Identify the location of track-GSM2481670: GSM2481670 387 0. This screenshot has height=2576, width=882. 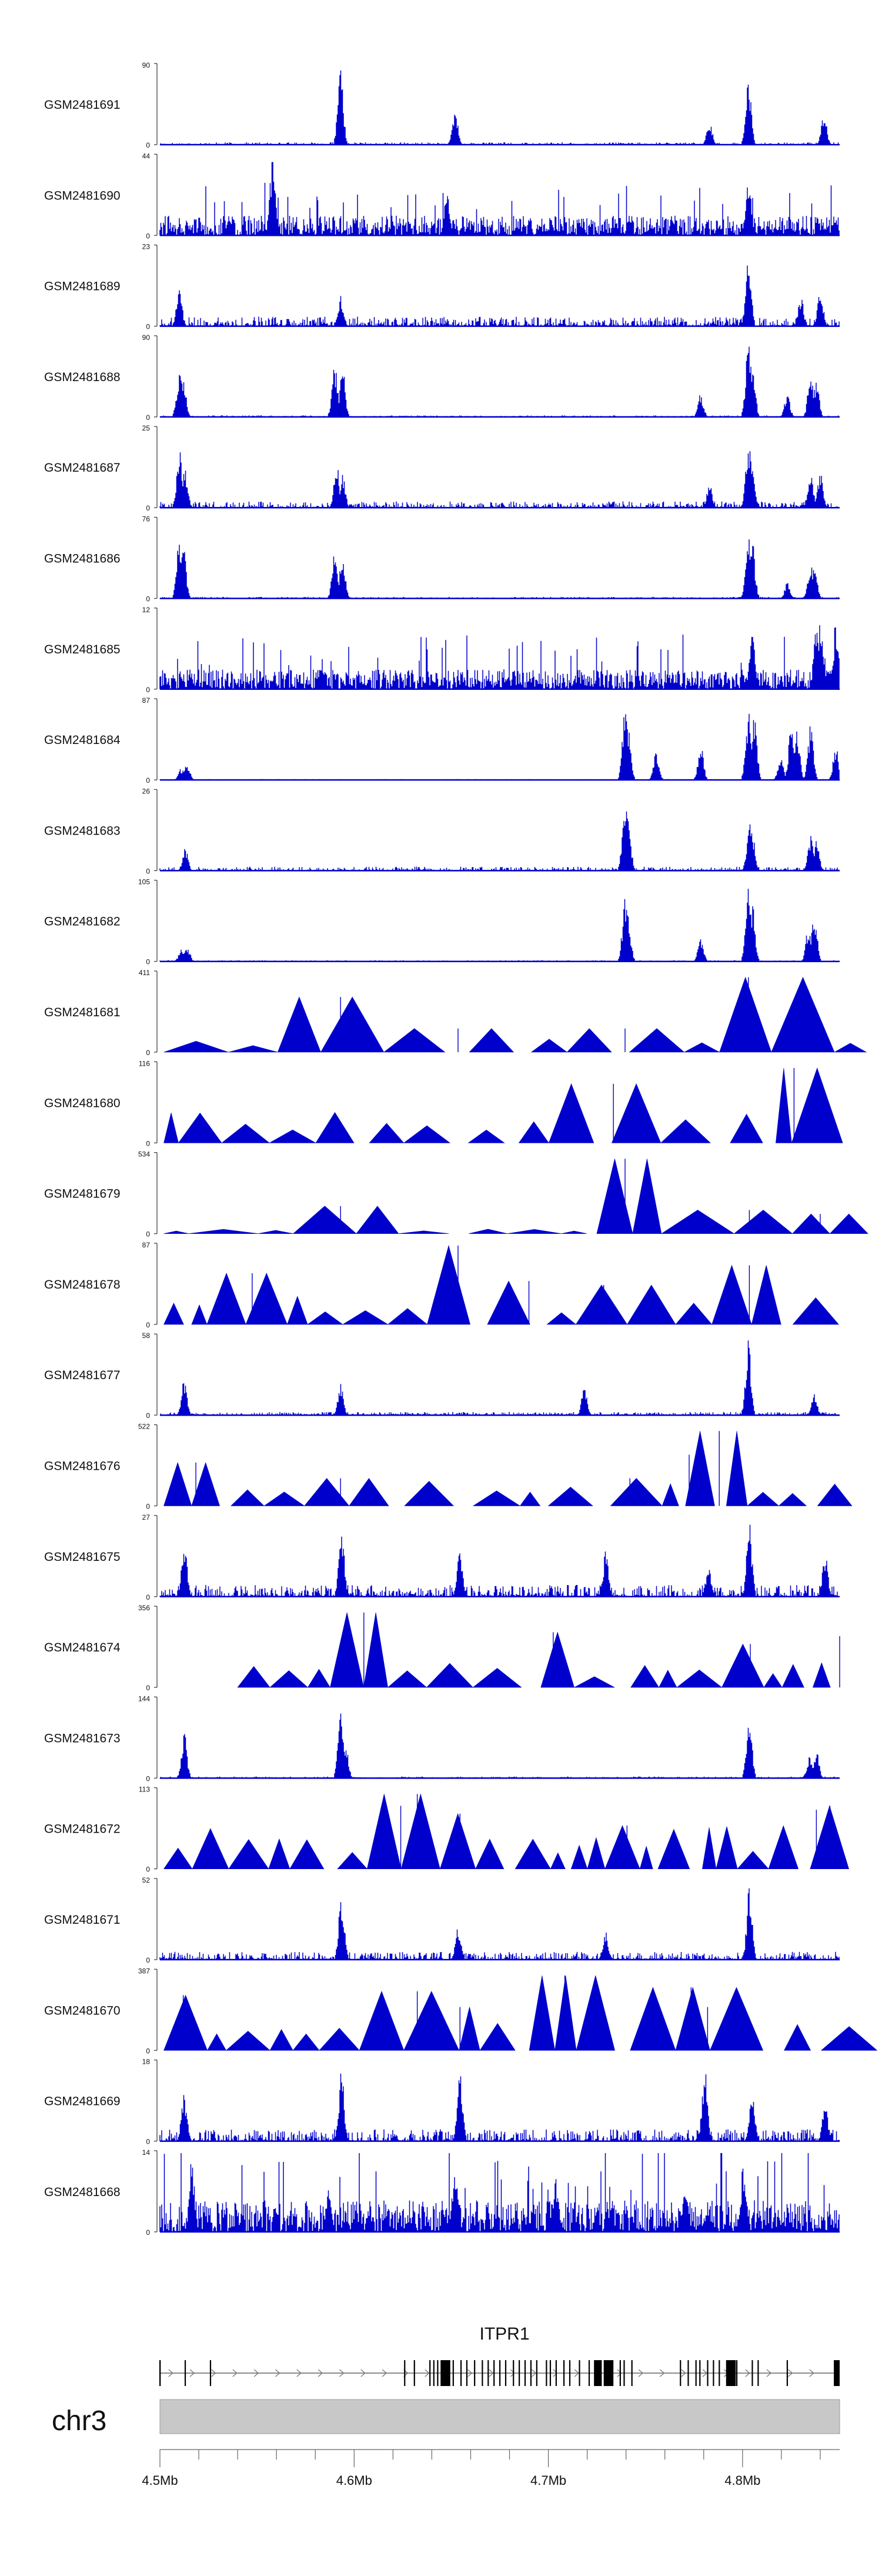
(461, 2011).